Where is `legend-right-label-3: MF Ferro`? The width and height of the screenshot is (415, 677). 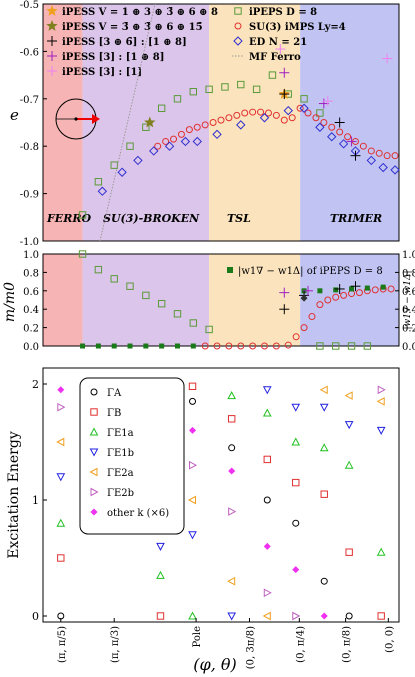
legend-right-label-3: MF Ferro is located at coordinates (275, 57).